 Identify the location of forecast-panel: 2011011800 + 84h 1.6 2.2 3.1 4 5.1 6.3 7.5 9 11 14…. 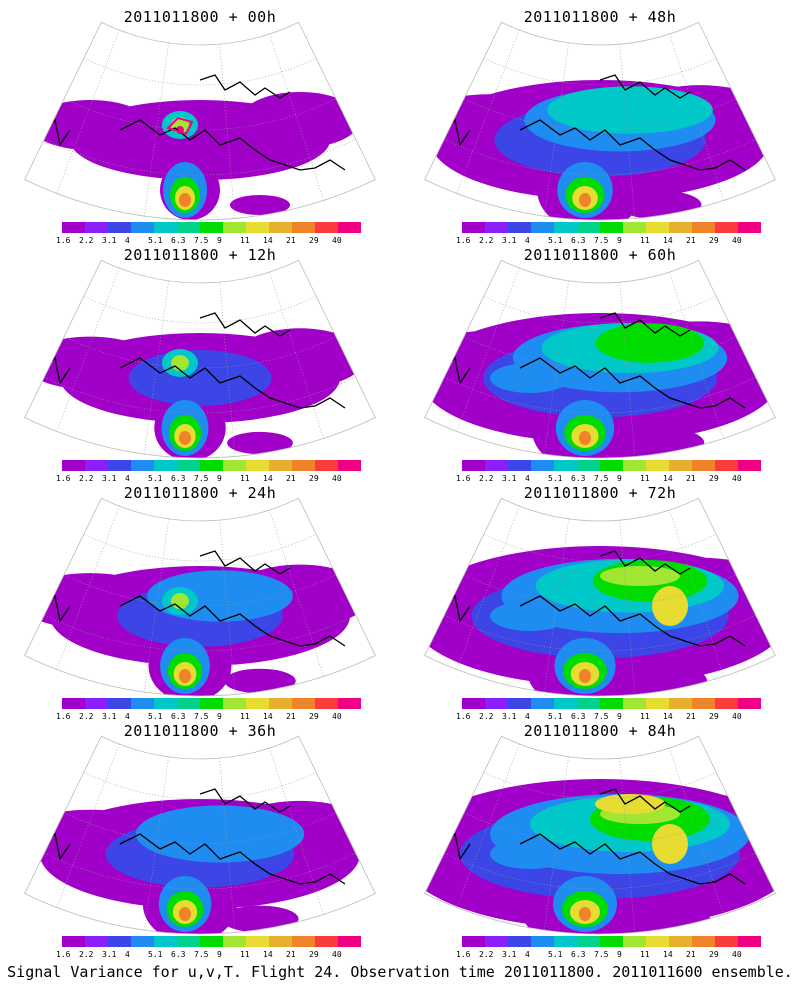
(600, 836).